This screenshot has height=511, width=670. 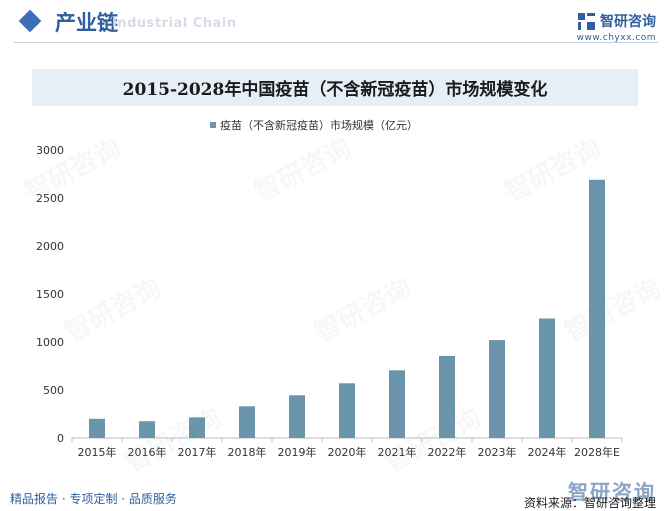 I want to click on x-tick-label: 2019年, so click(x=297, y=452).